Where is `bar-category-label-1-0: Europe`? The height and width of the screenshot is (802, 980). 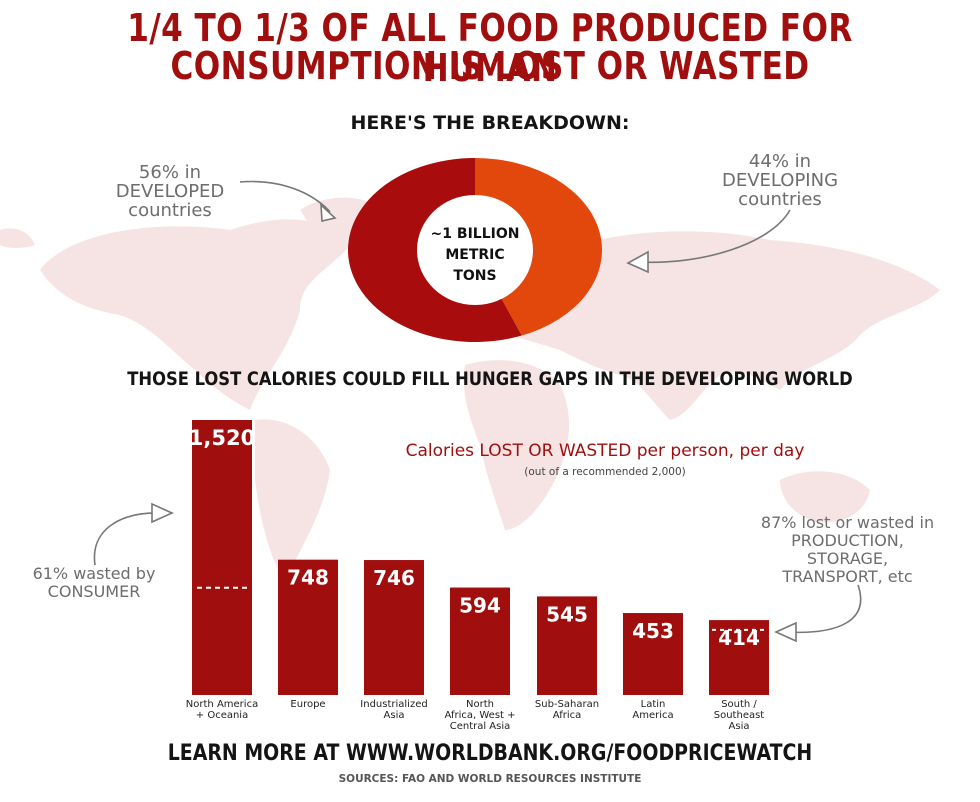
bar-category-label-1-0: Europe is located at coordinates (307, 704).